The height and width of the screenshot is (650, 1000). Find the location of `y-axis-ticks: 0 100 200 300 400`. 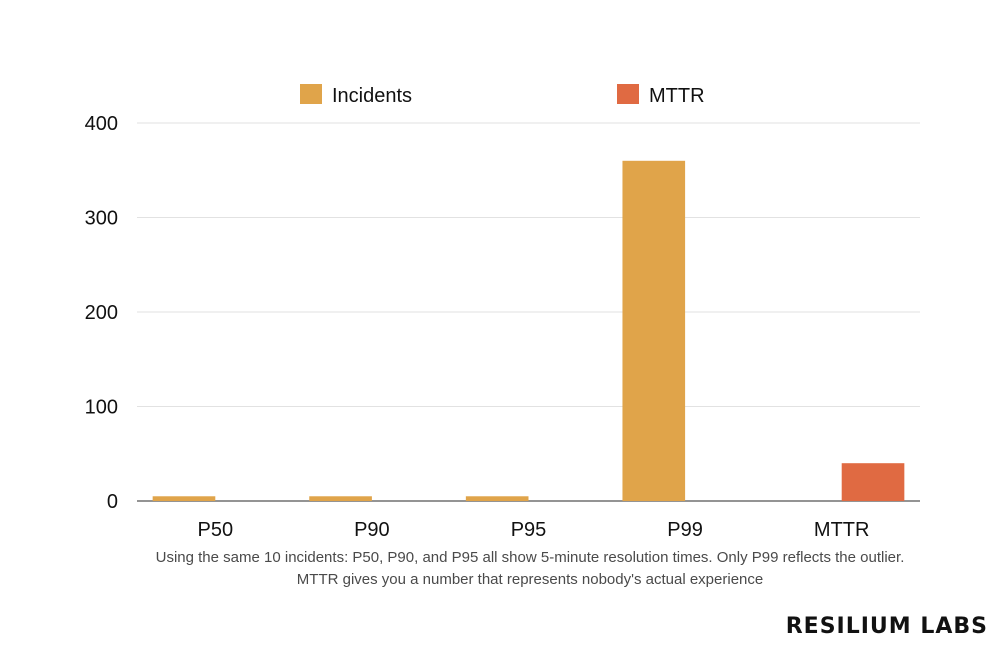

y-axis-ticks: 0 100 200 300 400 is located at coordinates (101, 313).